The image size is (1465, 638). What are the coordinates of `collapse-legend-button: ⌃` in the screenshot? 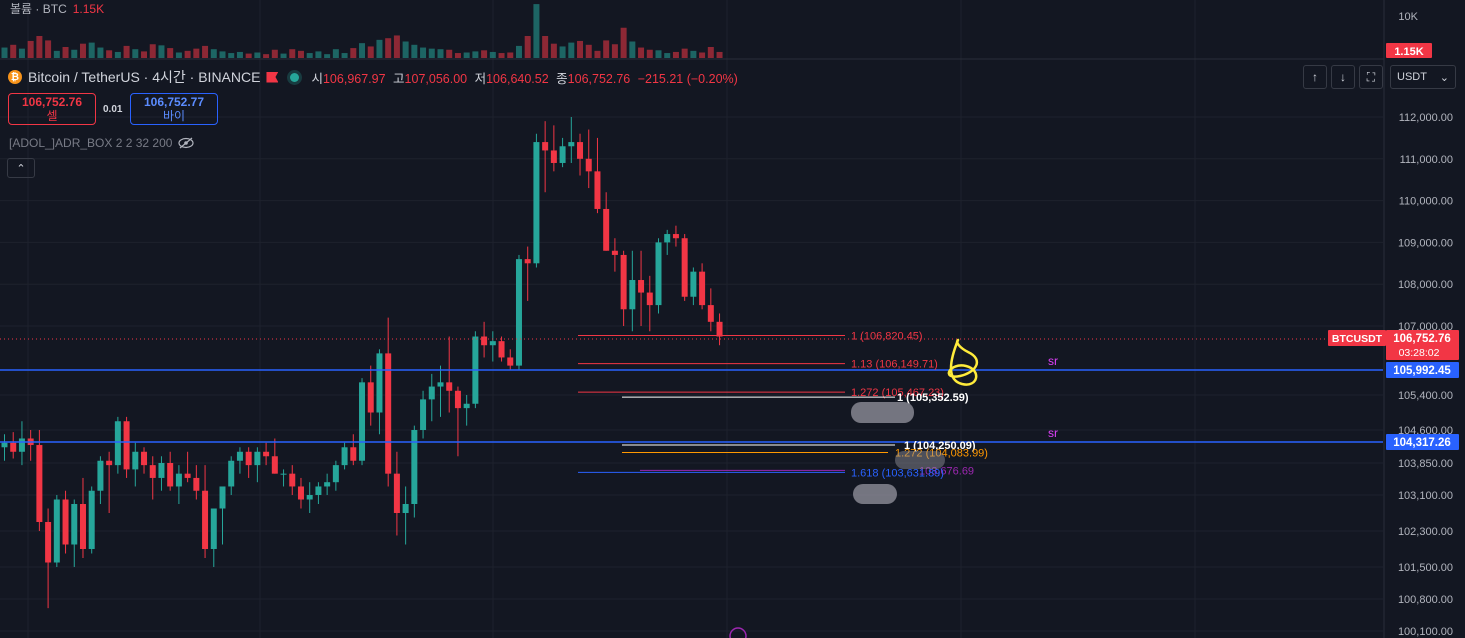 It's located at (21, 168).